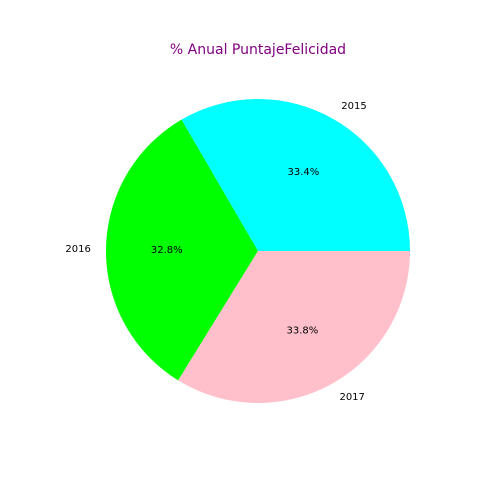 This screenshot has width=504, height=504. I want to click on slice-percent-label: 32.8%, so click(167, 250).